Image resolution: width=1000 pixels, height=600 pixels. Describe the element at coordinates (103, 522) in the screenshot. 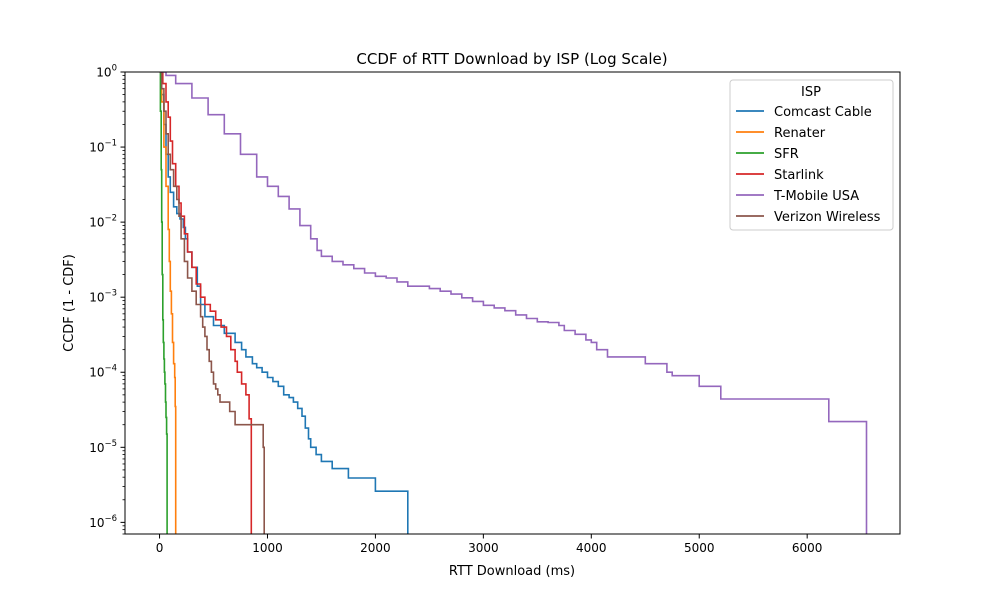

I see `y-tick-label: 10⁻⁶` at that location.